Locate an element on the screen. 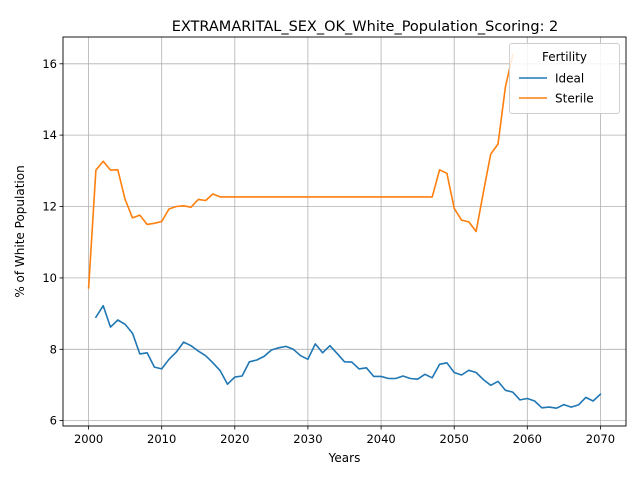 Image resolution: width=640 pixels, height=484 pixels. x-tick-label: 2070 is located at coordinates (600, 439).